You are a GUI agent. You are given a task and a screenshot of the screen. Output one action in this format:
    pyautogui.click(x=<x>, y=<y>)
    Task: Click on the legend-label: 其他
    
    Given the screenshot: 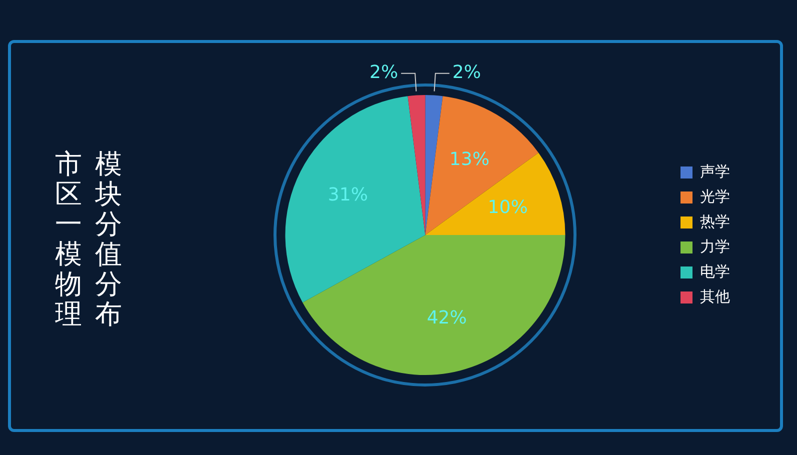 What is the action you would take?
    pyautogui.click(x=715, y=296)
    